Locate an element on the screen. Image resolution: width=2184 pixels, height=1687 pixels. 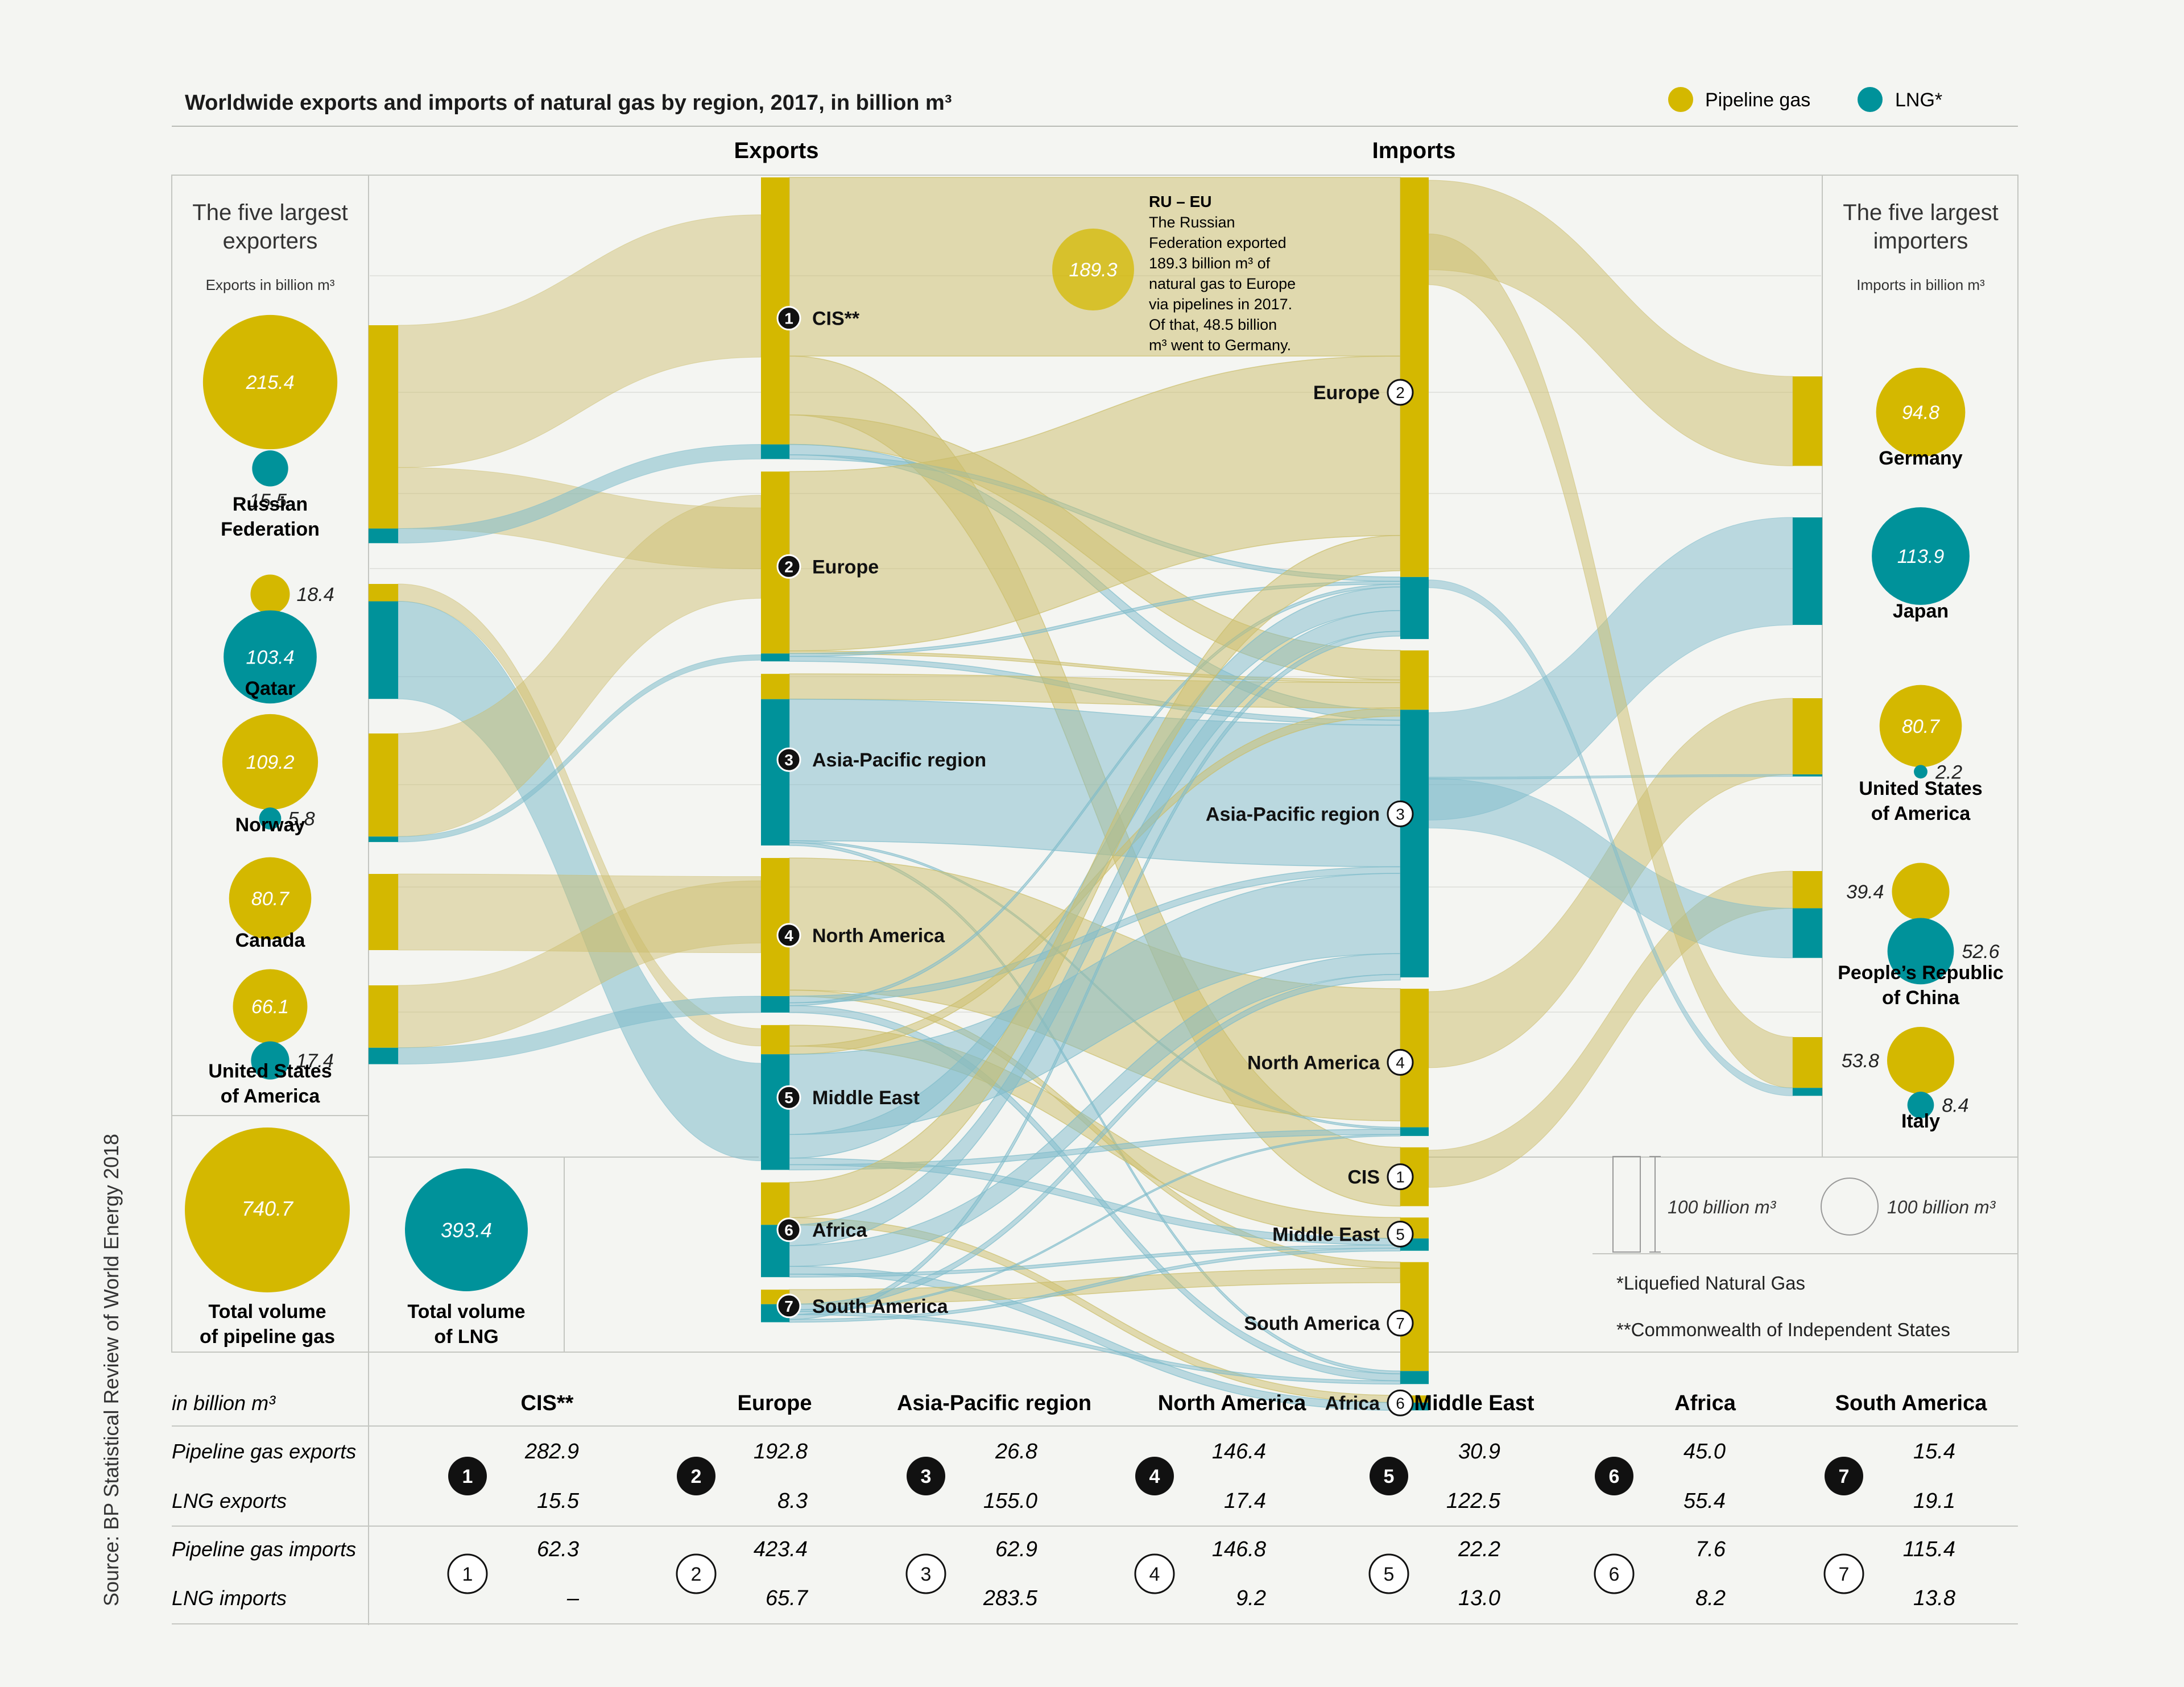
table-value: 155.0 is located at coordinates (1010, 1501).